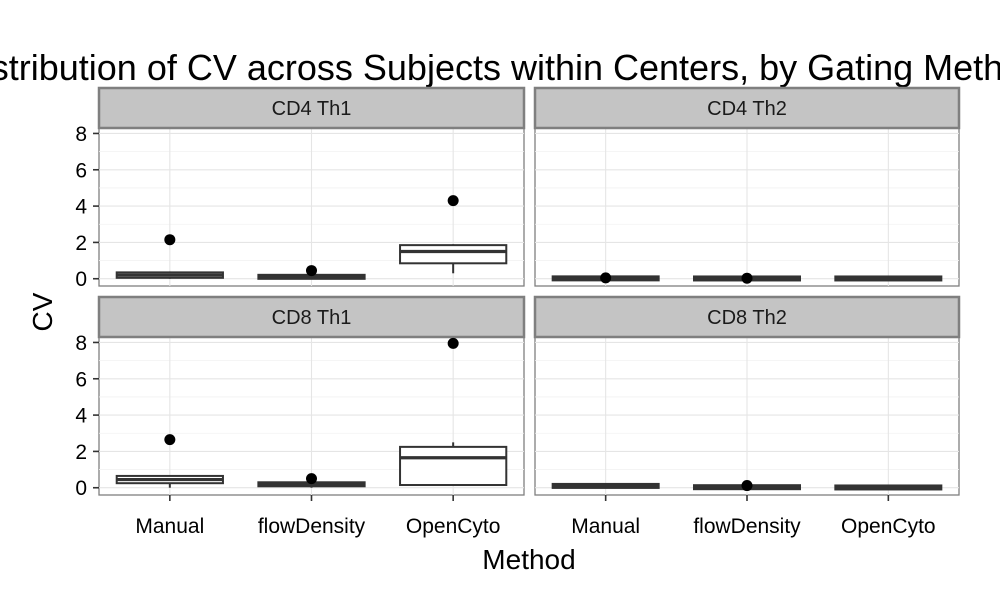 The image size is (1000, 600). I want to click on box-cd4-th1-flowdensity, so click(311, 272).